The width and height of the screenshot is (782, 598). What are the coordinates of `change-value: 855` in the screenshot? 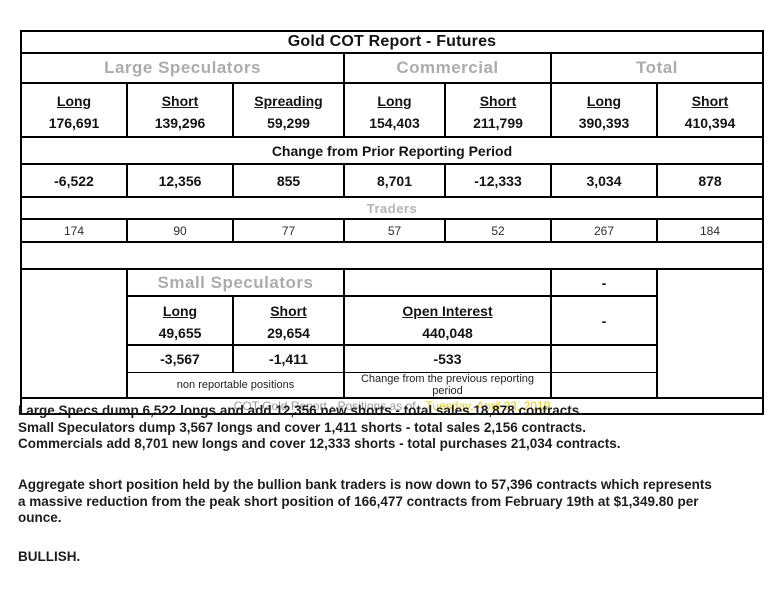 It's located at (288, 180).